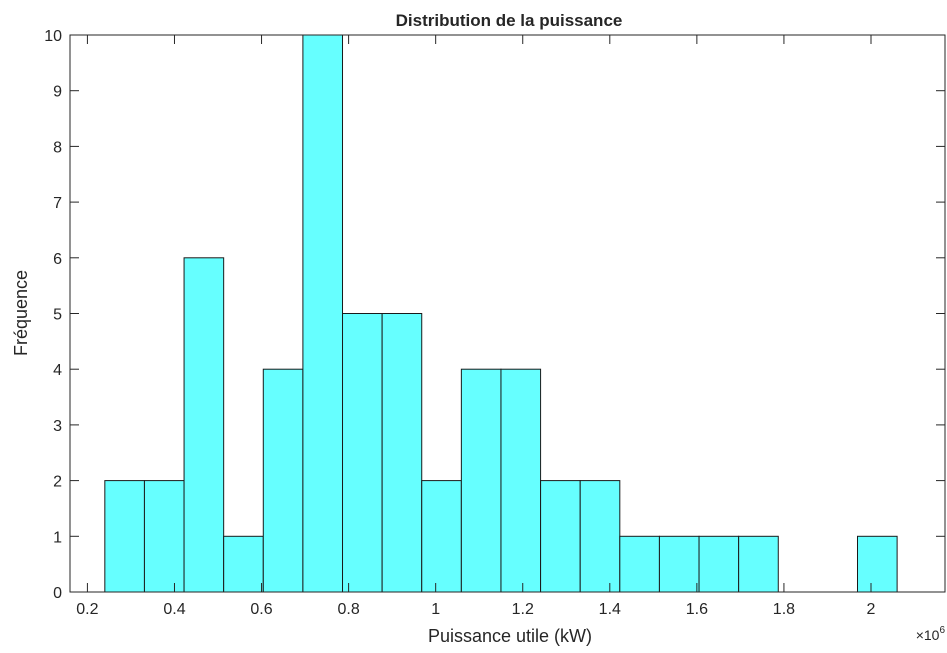  Describe the element at coordinates (509, 20) in the screenshot. I see `chart-title: Distribution de la puissance` at that location.